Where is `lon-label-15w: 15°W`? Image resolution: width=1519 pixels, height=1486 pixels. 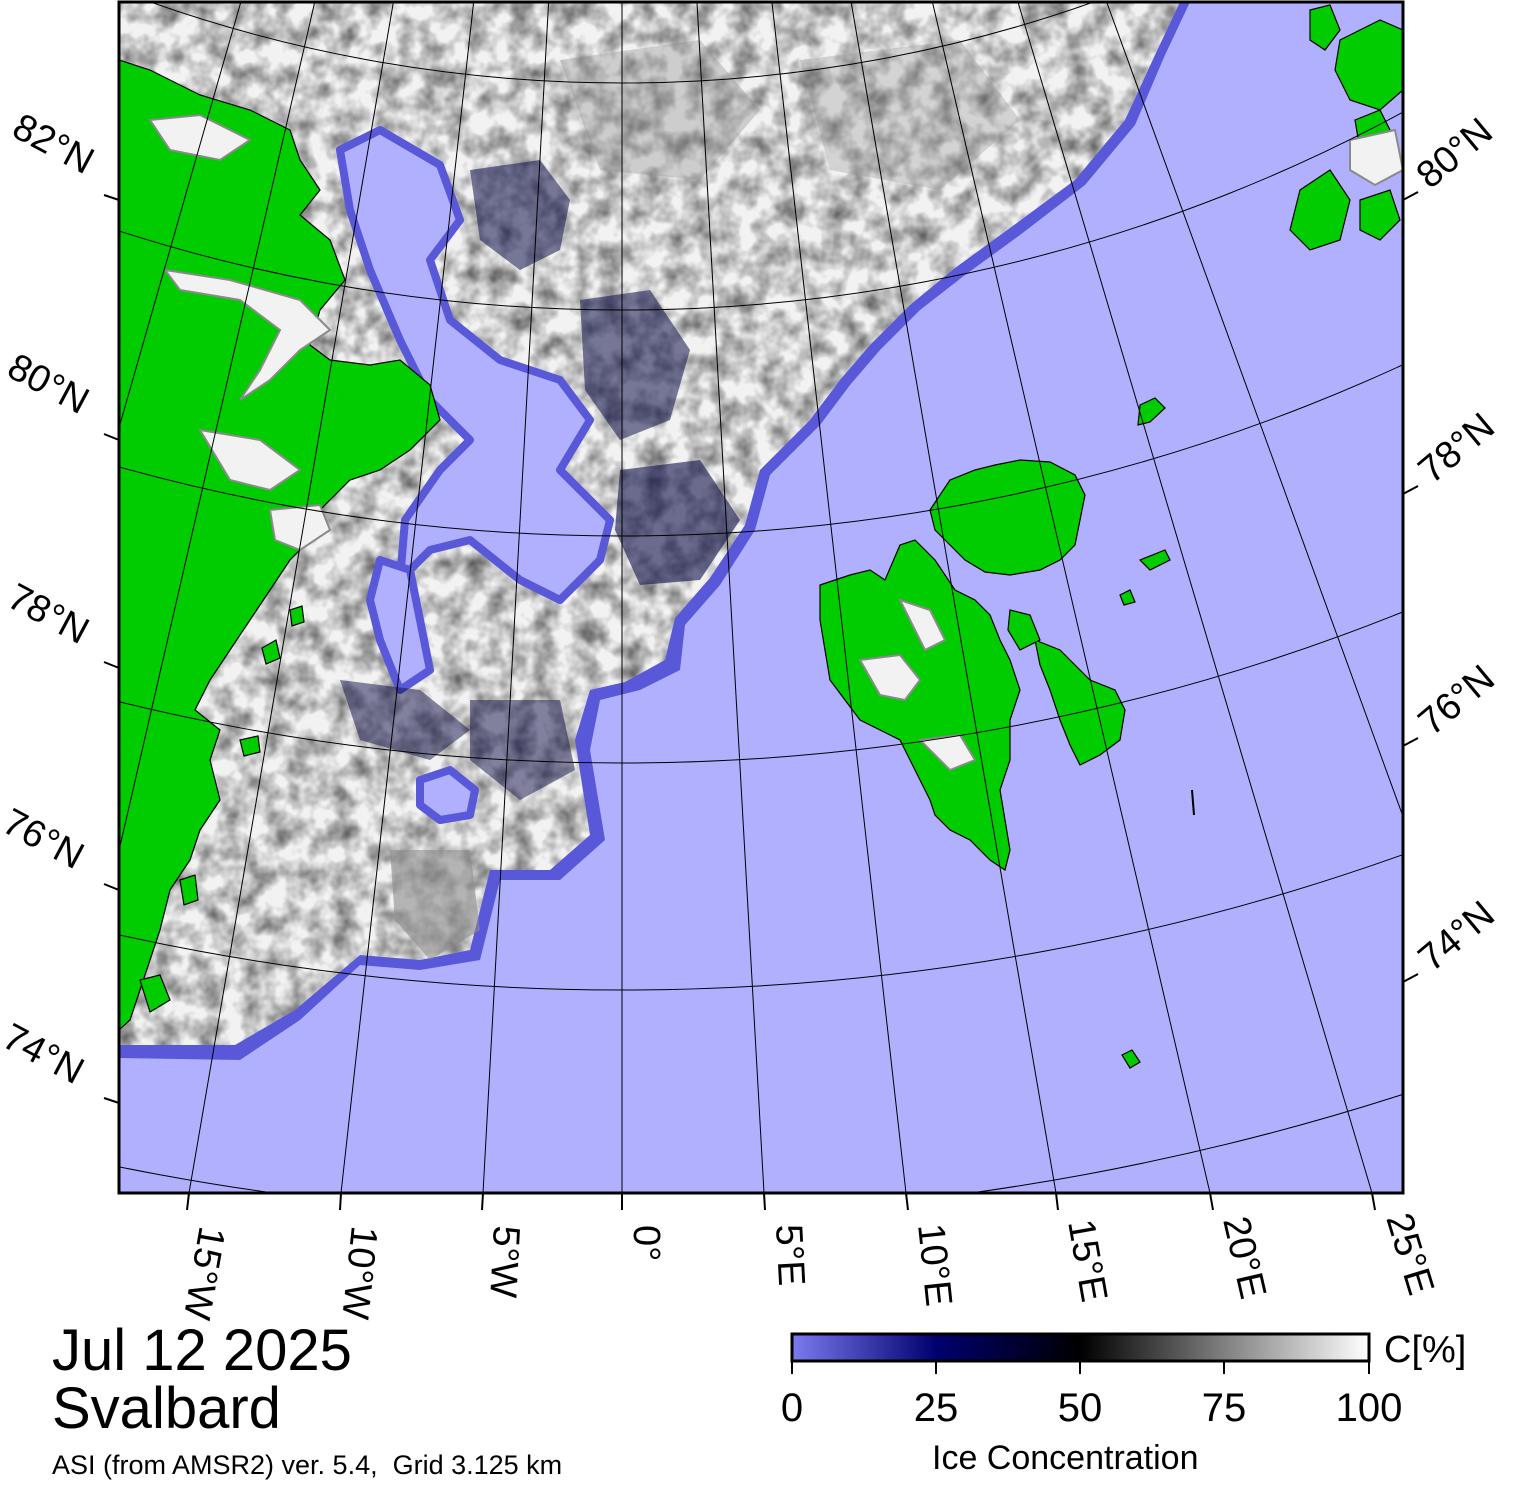 lon-label-15w: 15°W is located at coordinates (204, 1272).